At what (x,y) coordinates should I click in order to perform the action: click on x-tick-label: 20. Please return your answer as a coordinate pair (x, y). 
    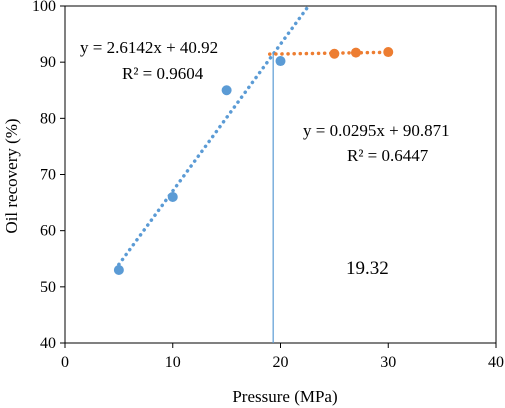
    Looking at the image, I should click on (281, 362).